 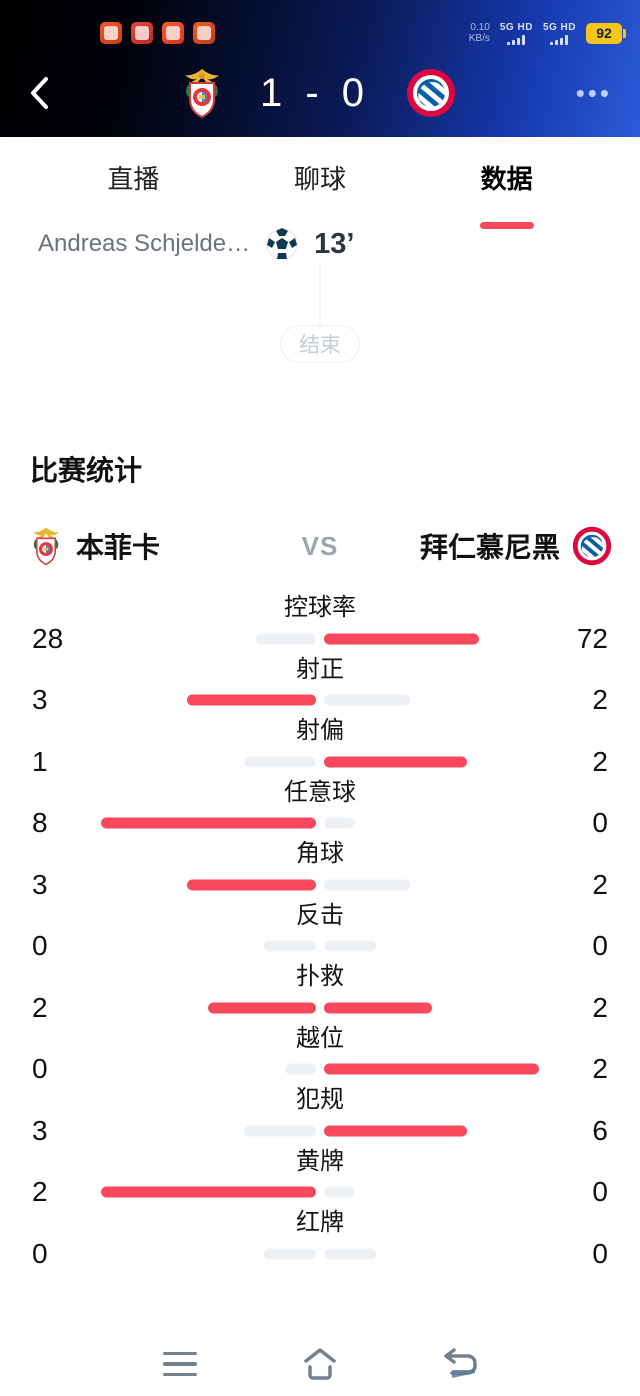 I want to click on stat-label: 越位, so click(x=320, y=1038).